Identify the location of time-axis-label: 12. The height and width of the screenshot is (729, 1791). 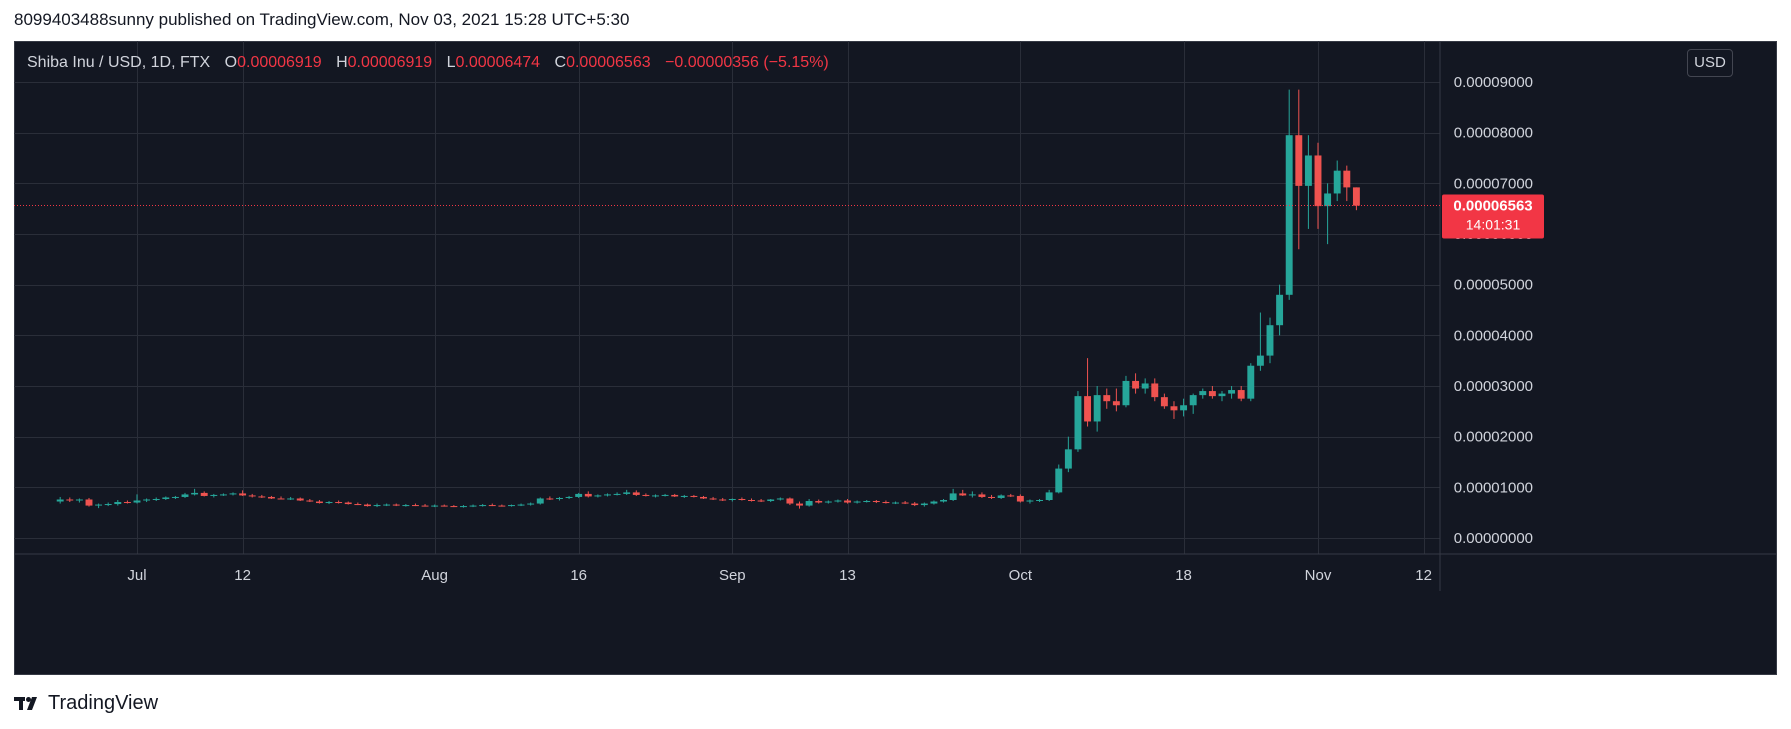
(1423, 575).